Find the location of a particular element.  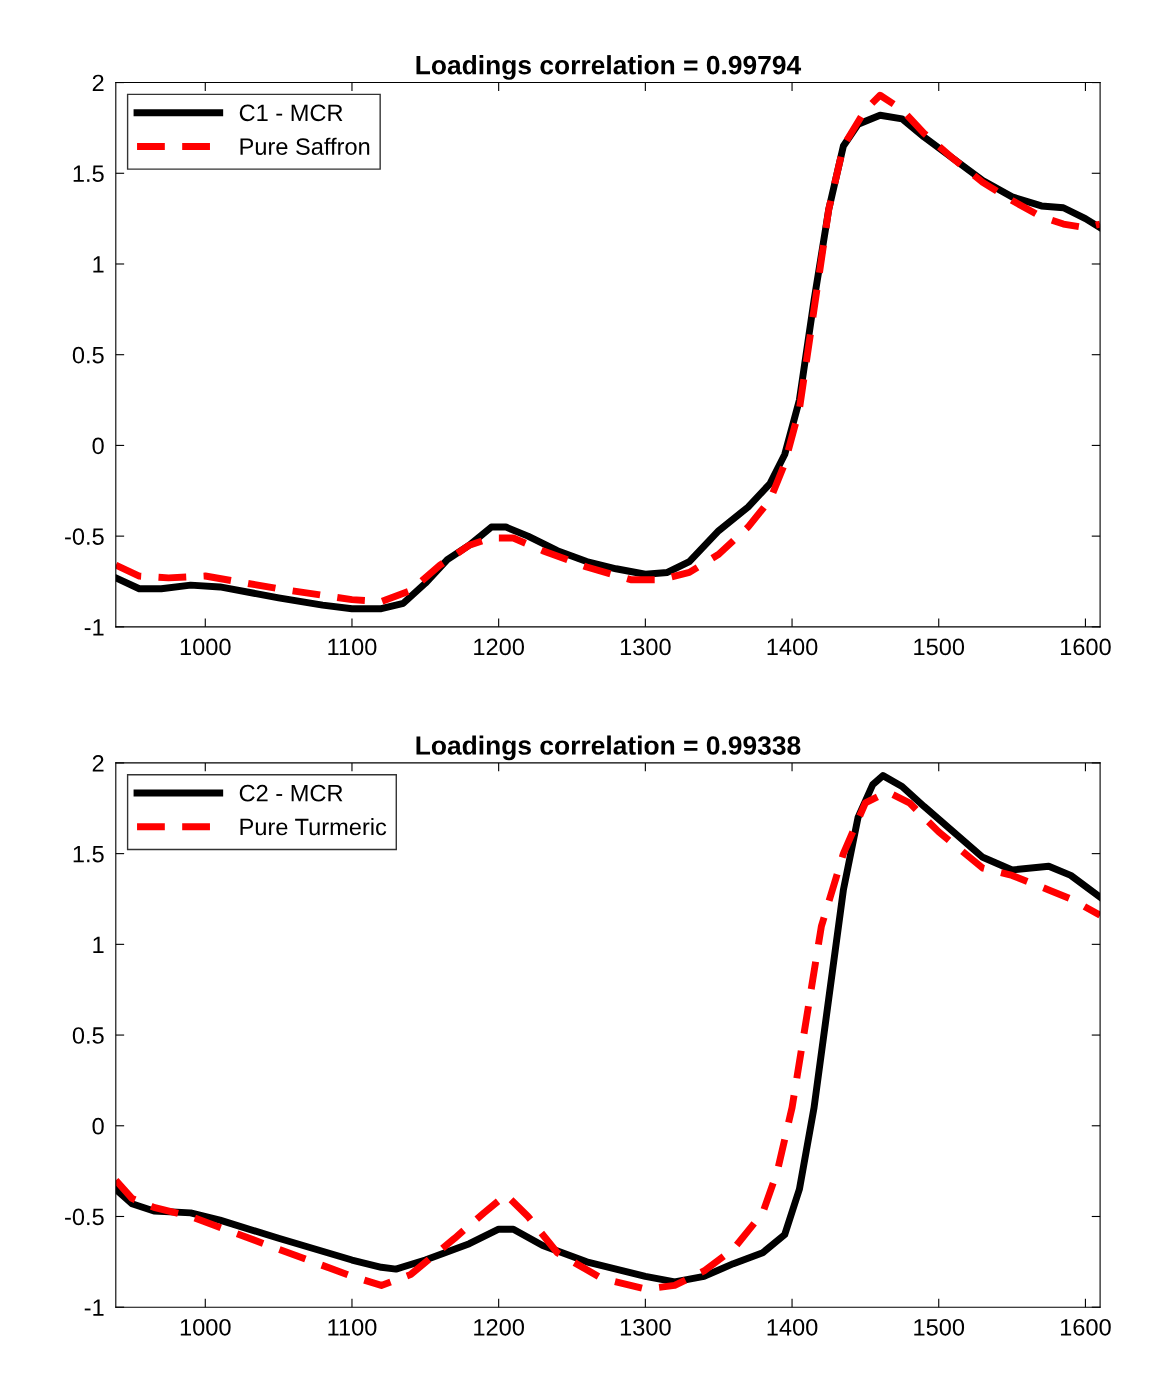

chart-title: Loadings correlation = 0.99338 is located at coordinates (608, 748).